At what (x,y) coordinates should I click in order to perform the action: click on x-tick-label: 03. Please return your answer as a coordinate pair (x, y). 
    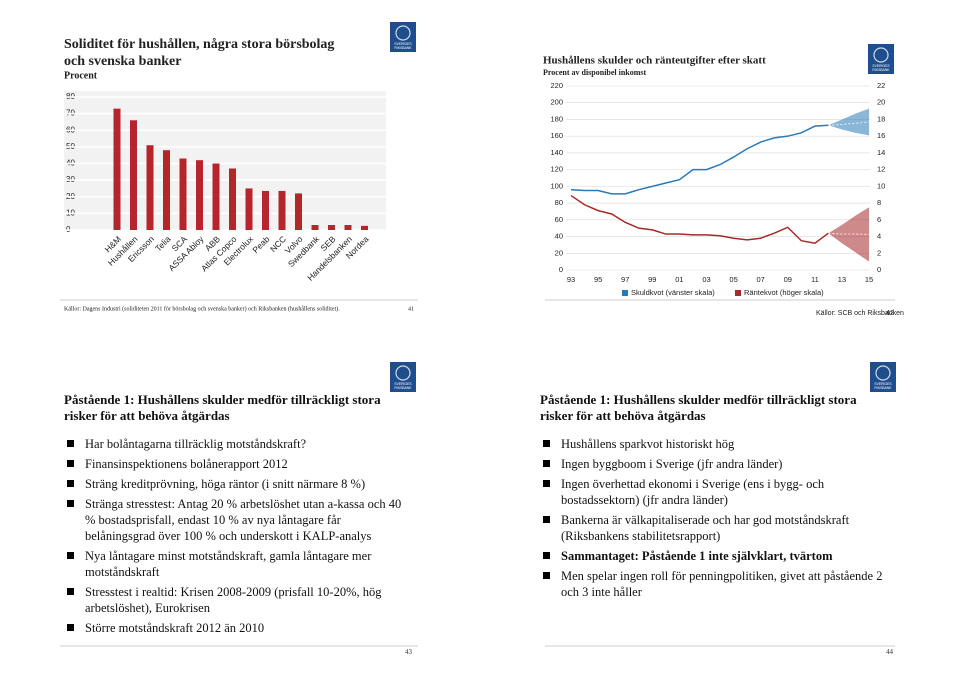
    Looking at the image, I should click on (706, 279).